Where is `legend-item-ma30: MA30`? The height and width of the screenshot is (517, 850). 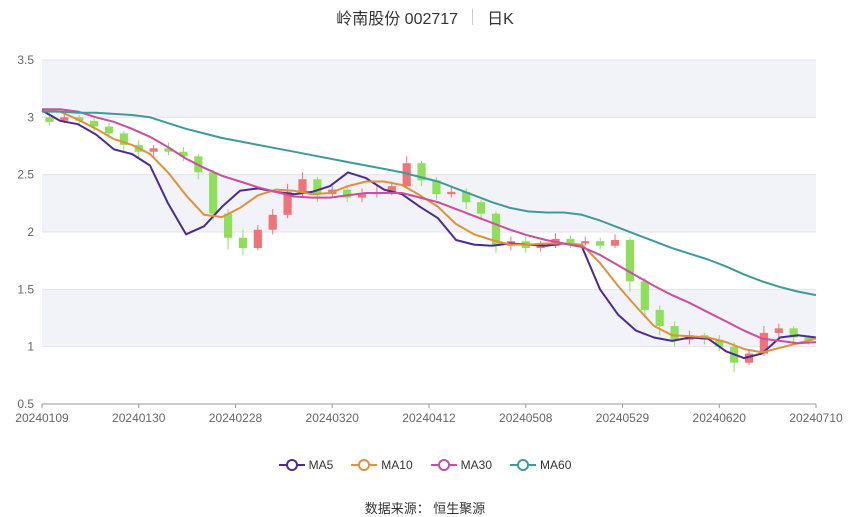 legend-item-ma30: MA30 is located at coordinates (461, 465).